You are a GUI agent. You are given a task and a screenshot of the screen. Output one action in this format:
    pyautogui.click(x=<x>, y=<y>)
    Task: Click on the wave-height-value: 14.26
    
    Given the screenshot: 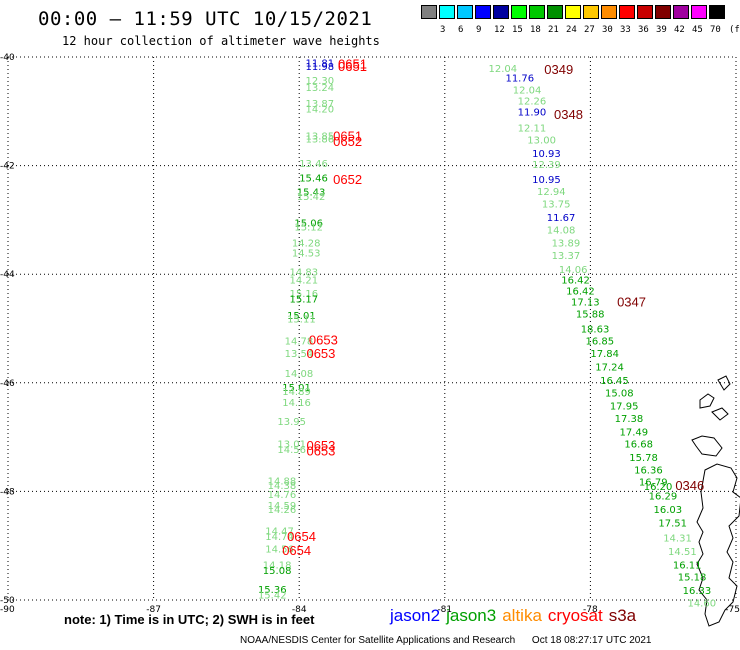 What is the action you would take?
    pyautogui.click(x=282, y=510)
    